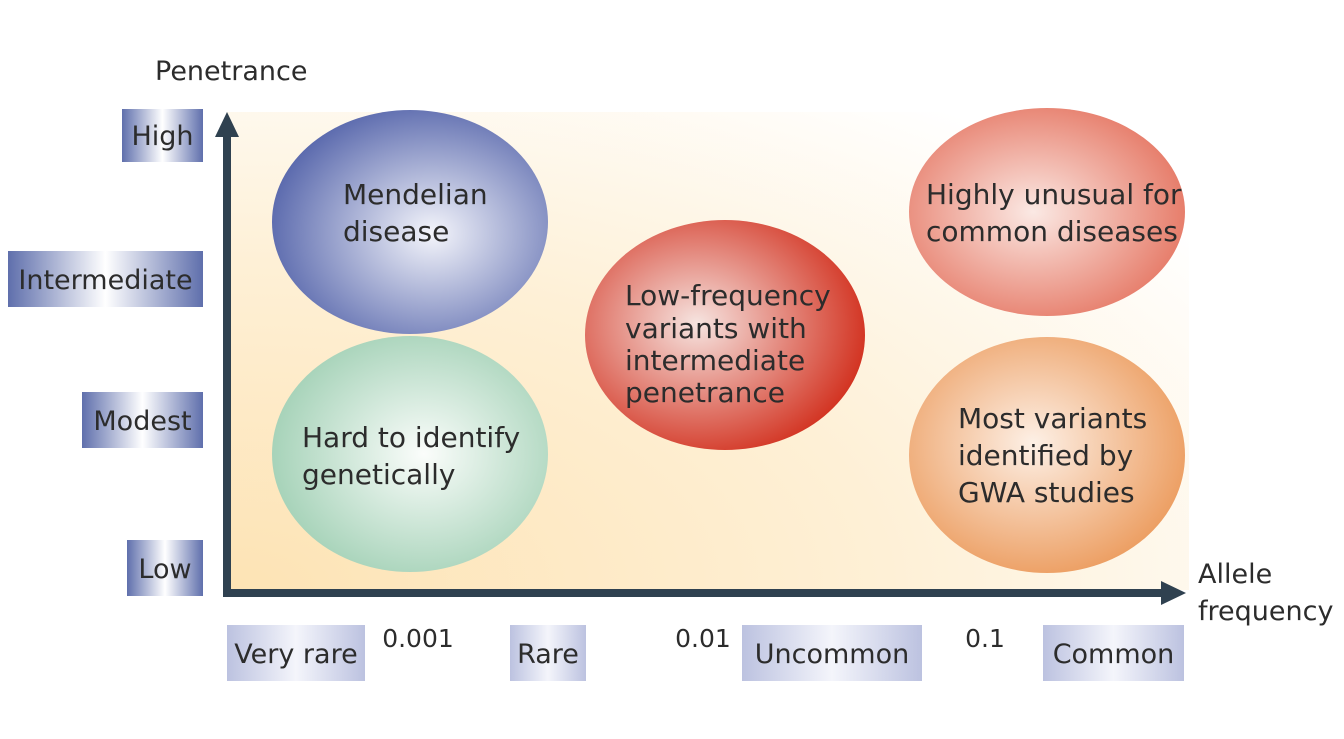  Describe the element at coordinates (418, 638) in the screenshot. I see `threshold-0-001: 0.001` at that location.